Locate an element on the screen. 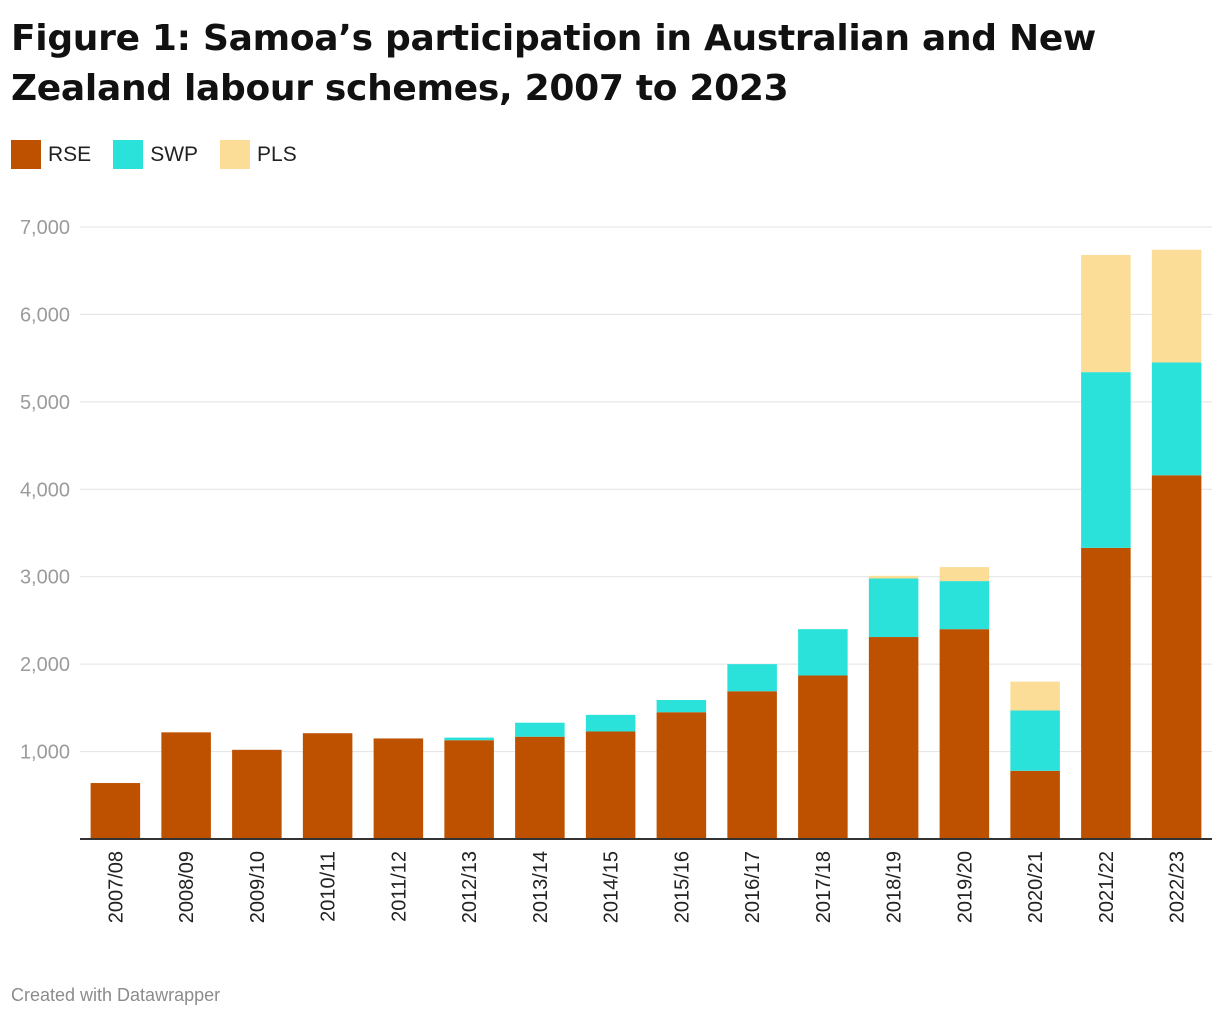 The image size is (1220, 1020). x-tick-label: 2019/20 is located at coordinates (965, 887).